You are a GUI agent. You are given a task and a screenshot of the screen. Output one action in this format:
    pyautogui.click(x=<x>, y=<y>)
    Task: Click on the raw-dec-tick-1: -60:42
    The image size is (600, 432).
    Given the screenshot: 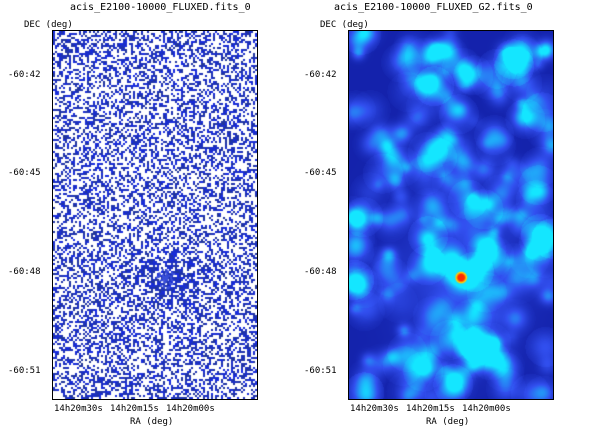 What is the action you would take?
    pyautogui.click(x=24, y=75)
    